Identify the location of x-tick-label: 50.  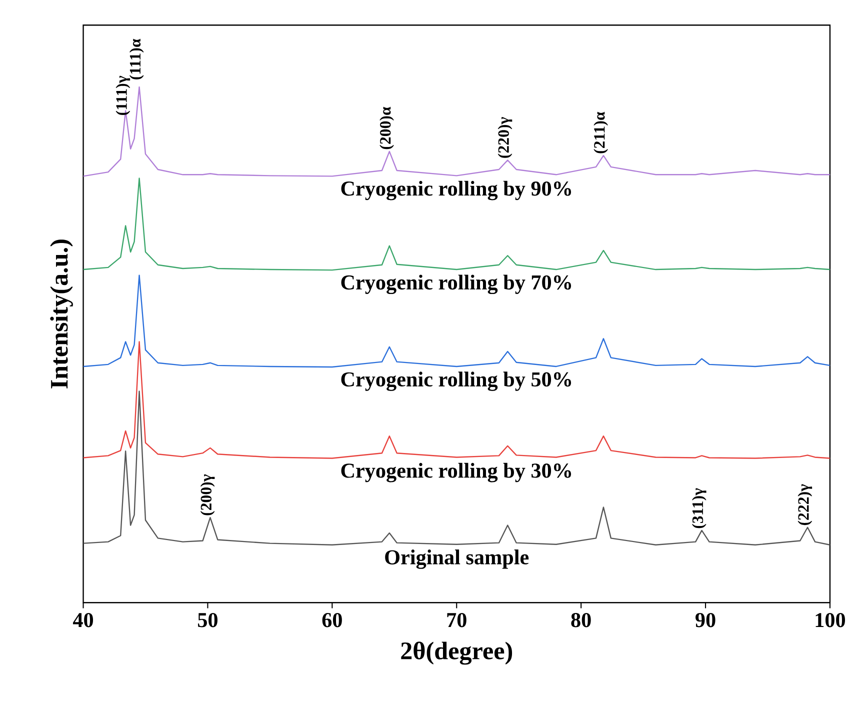
(208, 620).